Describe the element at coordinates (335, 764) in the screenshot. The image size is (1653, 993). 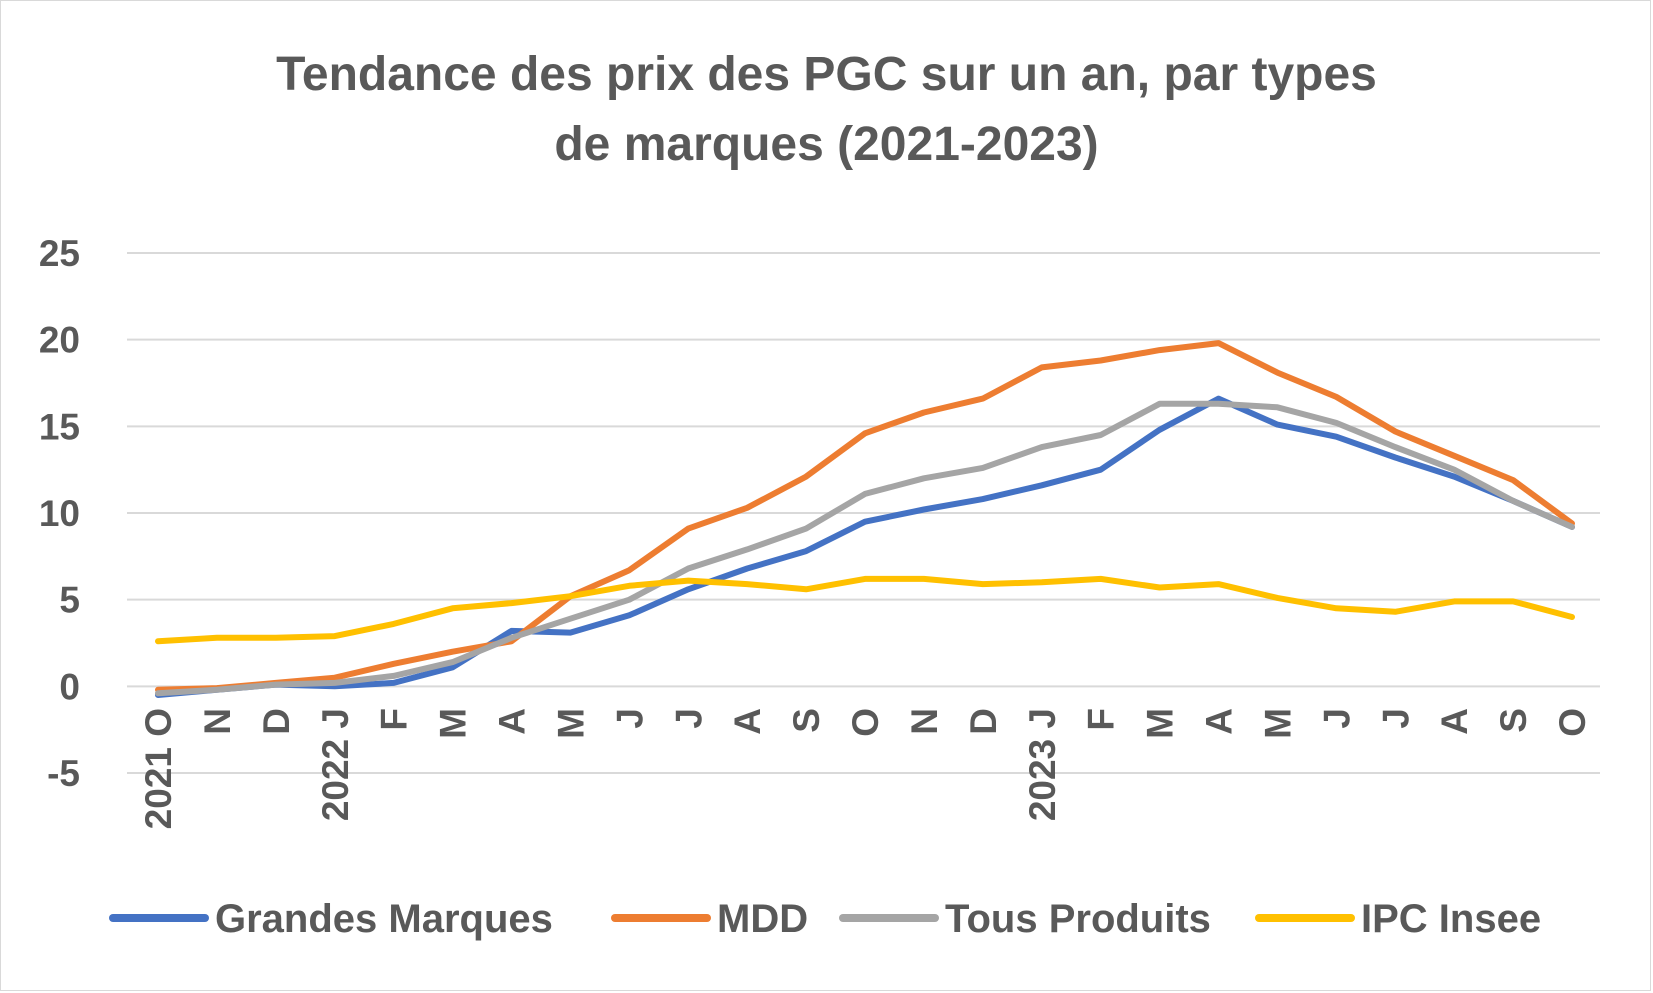
I see `x-tick-label: 2022 J` at that location.